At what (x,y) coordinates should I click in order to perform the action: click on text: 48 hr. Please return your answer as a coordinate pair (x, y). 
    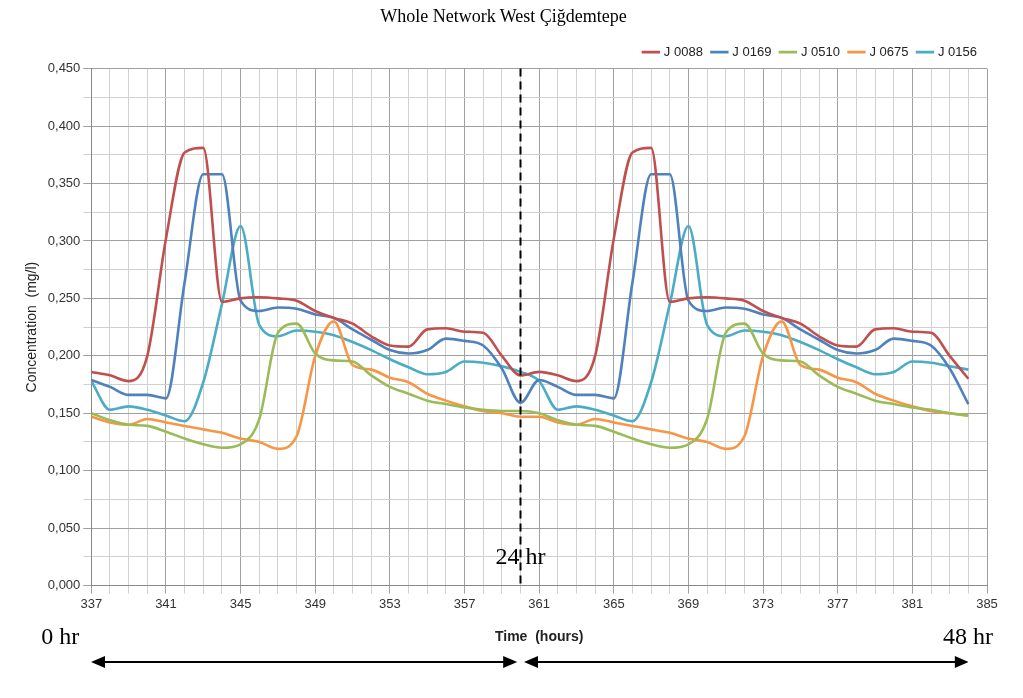
    Looking at the image, I should click on (968, 635).